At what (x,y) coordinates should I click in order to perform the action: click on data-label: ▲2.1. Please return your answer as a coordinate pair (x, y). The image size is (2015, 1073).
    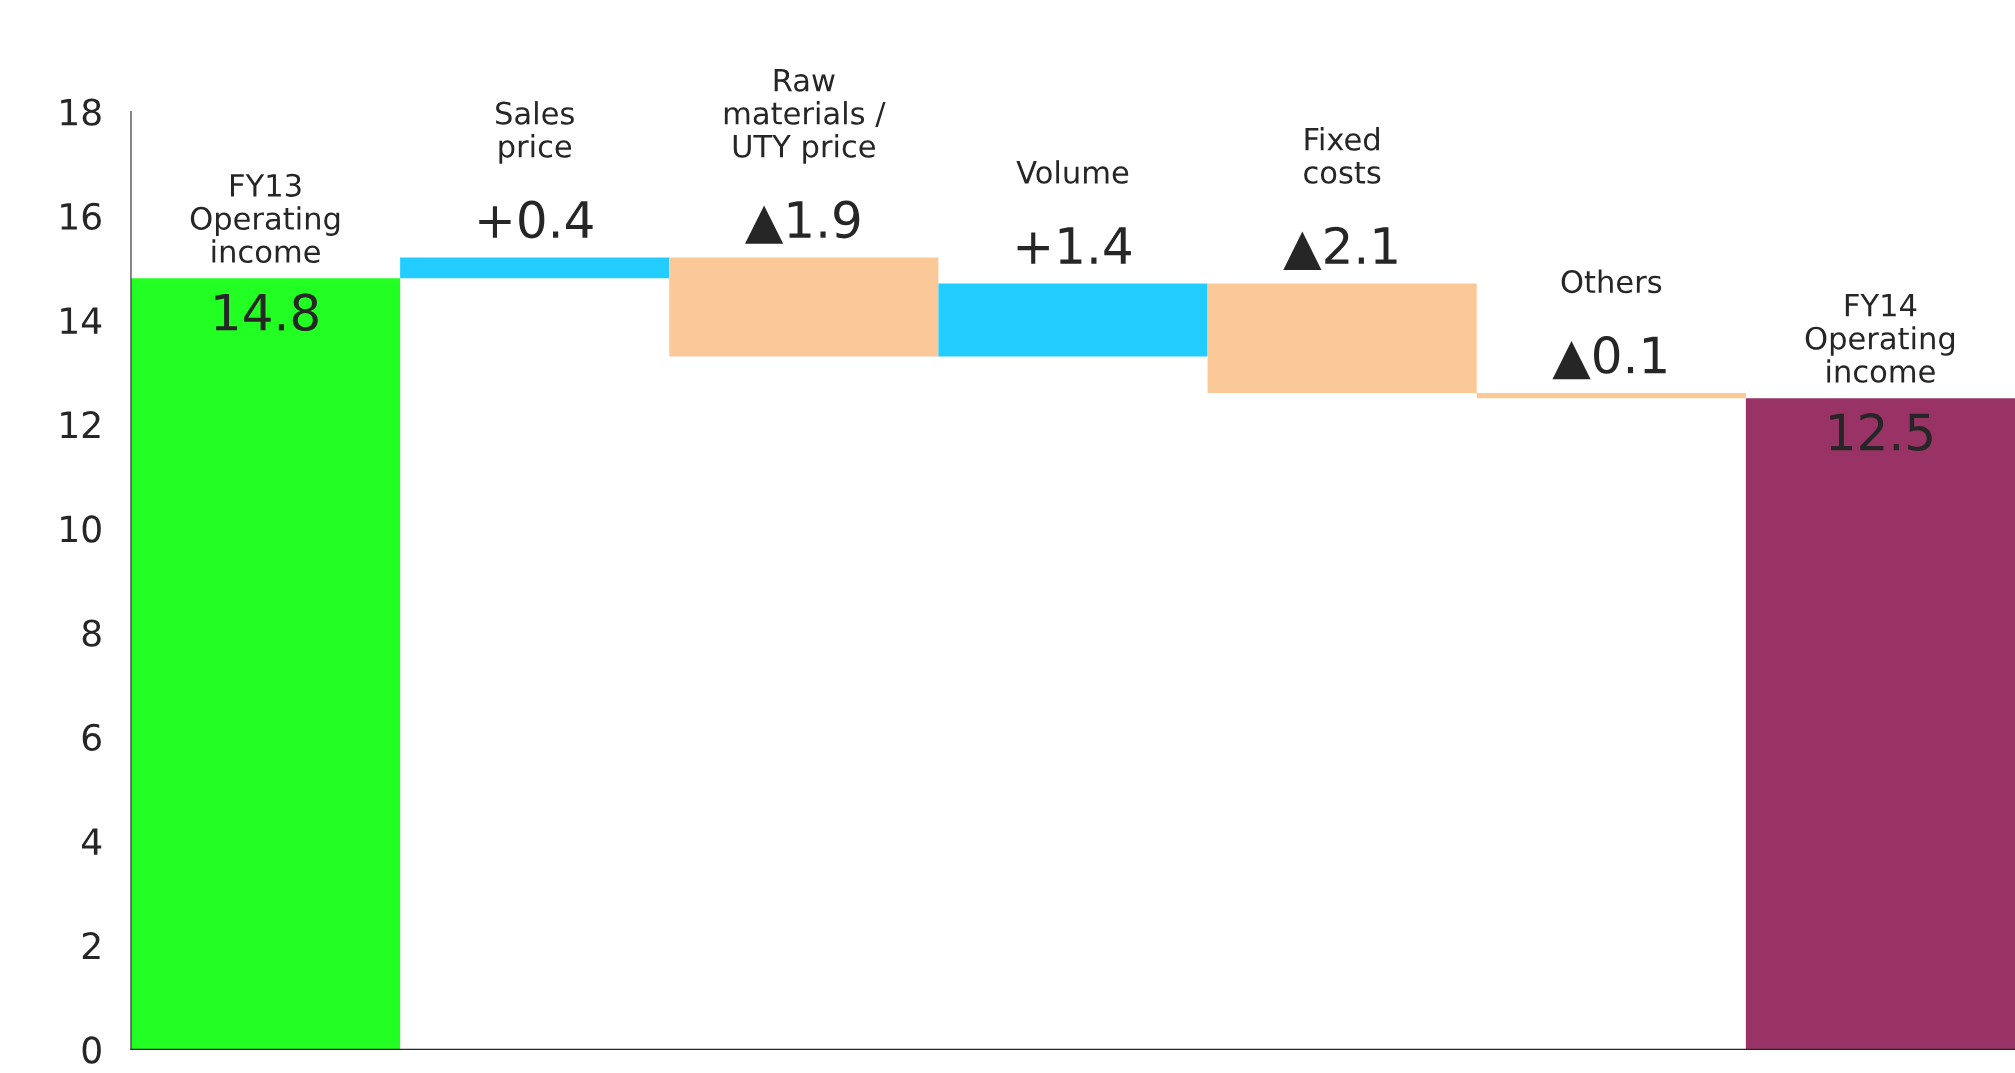
    Looking at the image, I should click on (1340, 248).